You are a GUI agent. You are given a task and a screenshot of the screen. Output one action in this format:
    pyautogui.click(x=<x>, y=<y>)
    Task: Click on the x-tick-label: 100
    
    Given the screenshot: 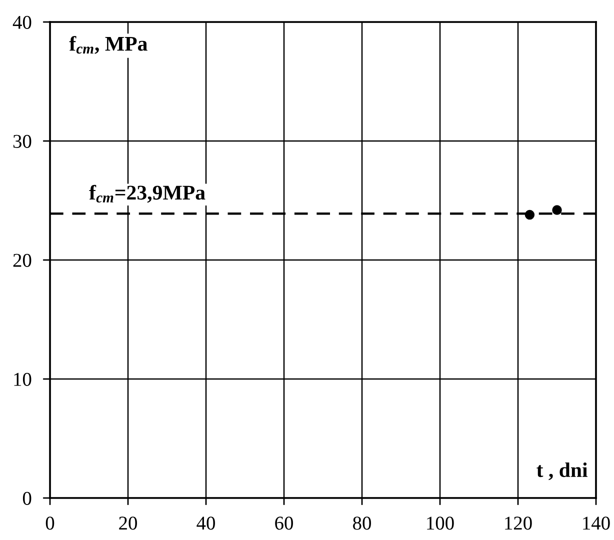 What is the action you would take?
    pyautogui.click(x=440, y=523)
    